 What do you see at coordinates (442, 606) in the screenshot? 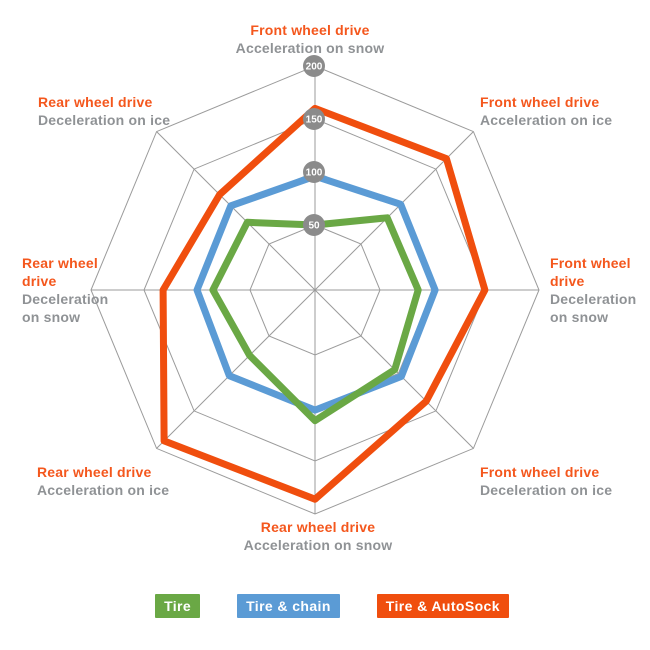
I see `legend-item-tire-autosock: Tire & AutoSock` at bounding box center [442, 606].